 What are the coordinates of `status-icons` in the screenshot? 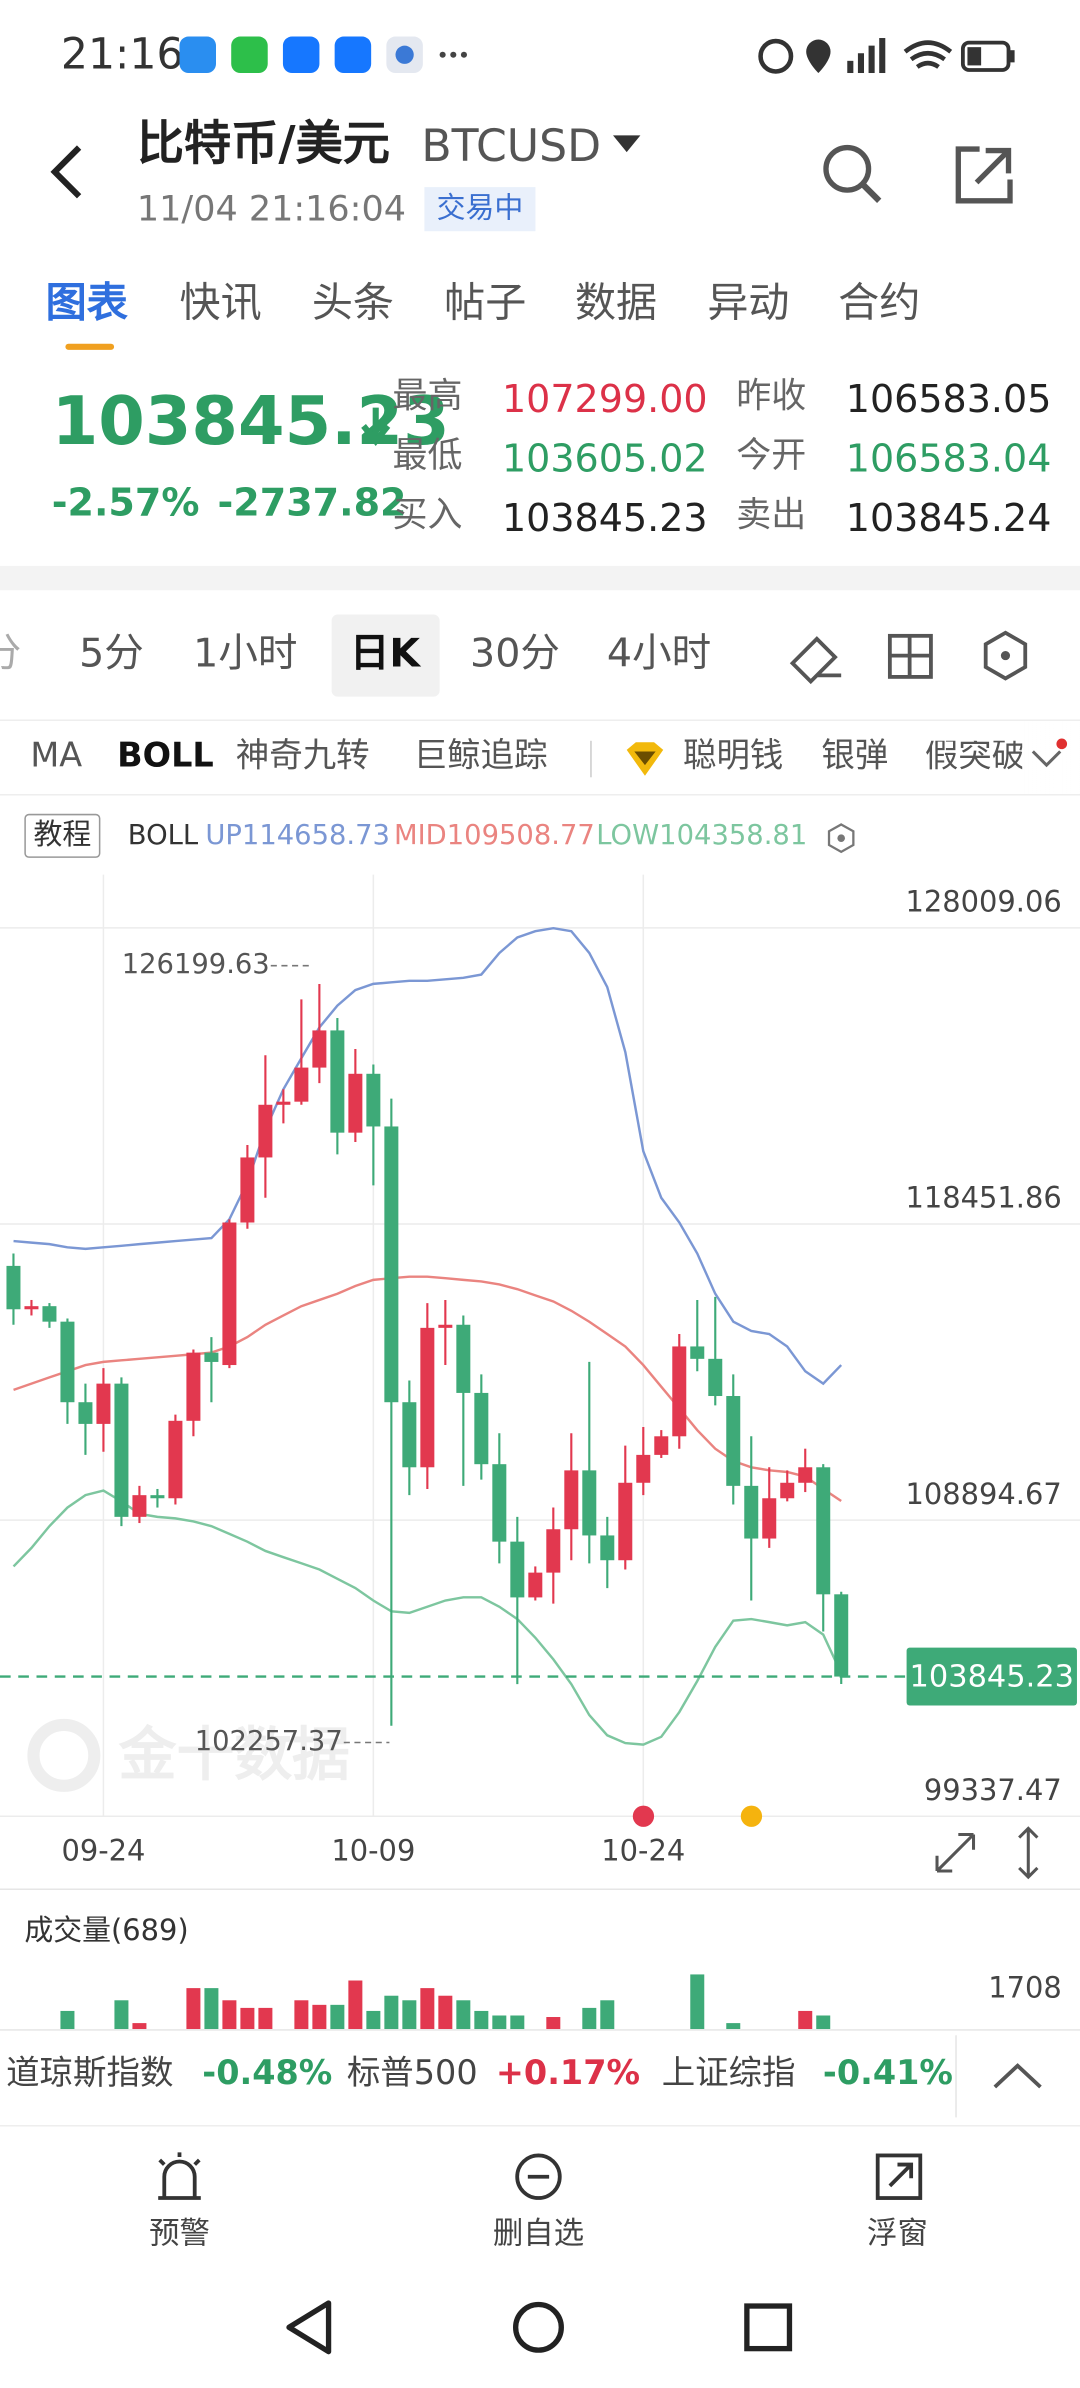 It's located at (323, 55).